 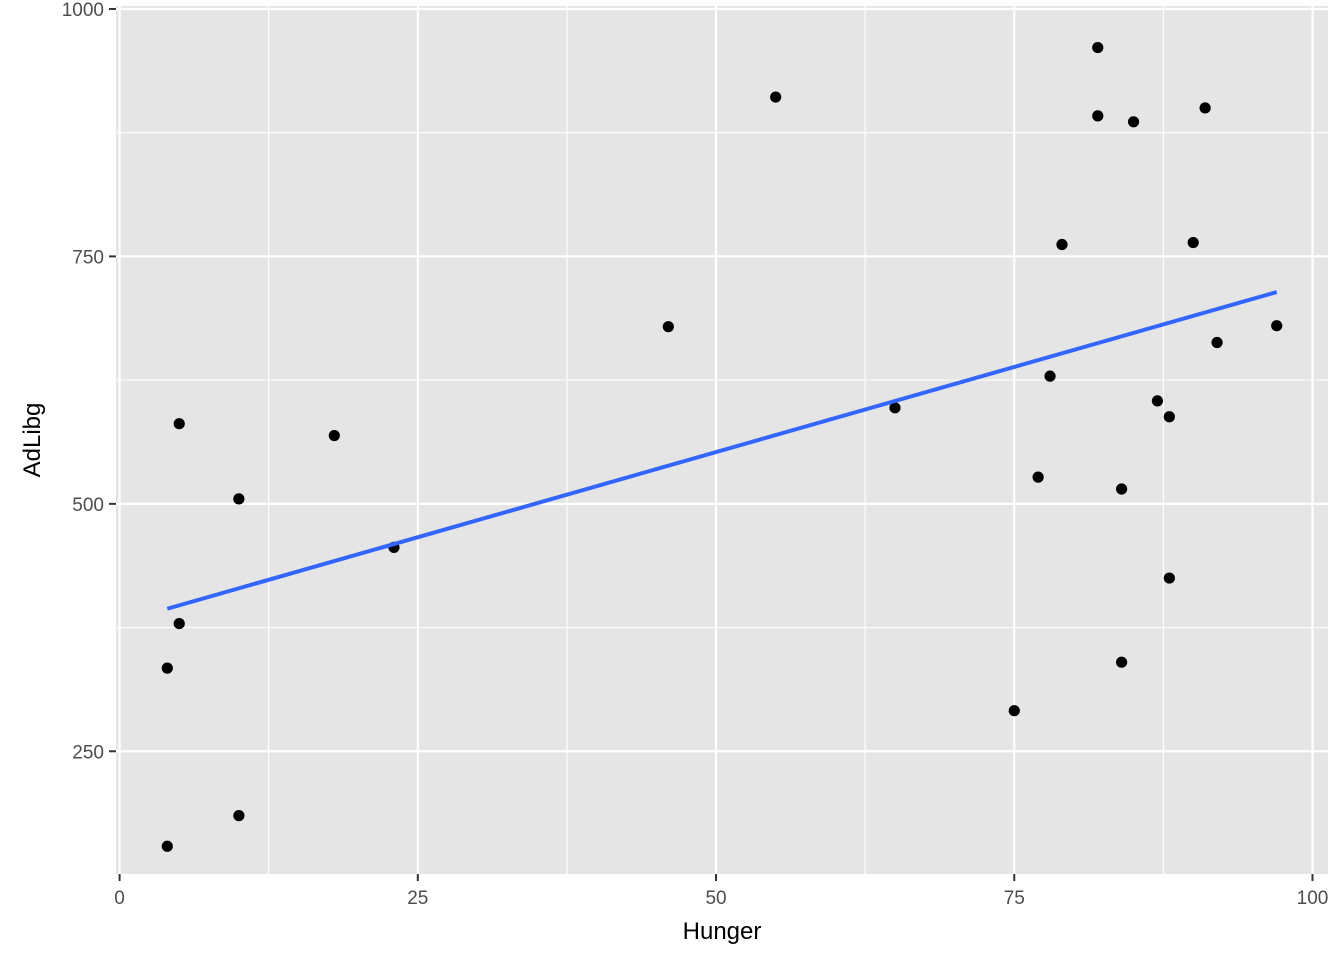 I want to click on y-tick-label: 750, so click(x=88, y=257).